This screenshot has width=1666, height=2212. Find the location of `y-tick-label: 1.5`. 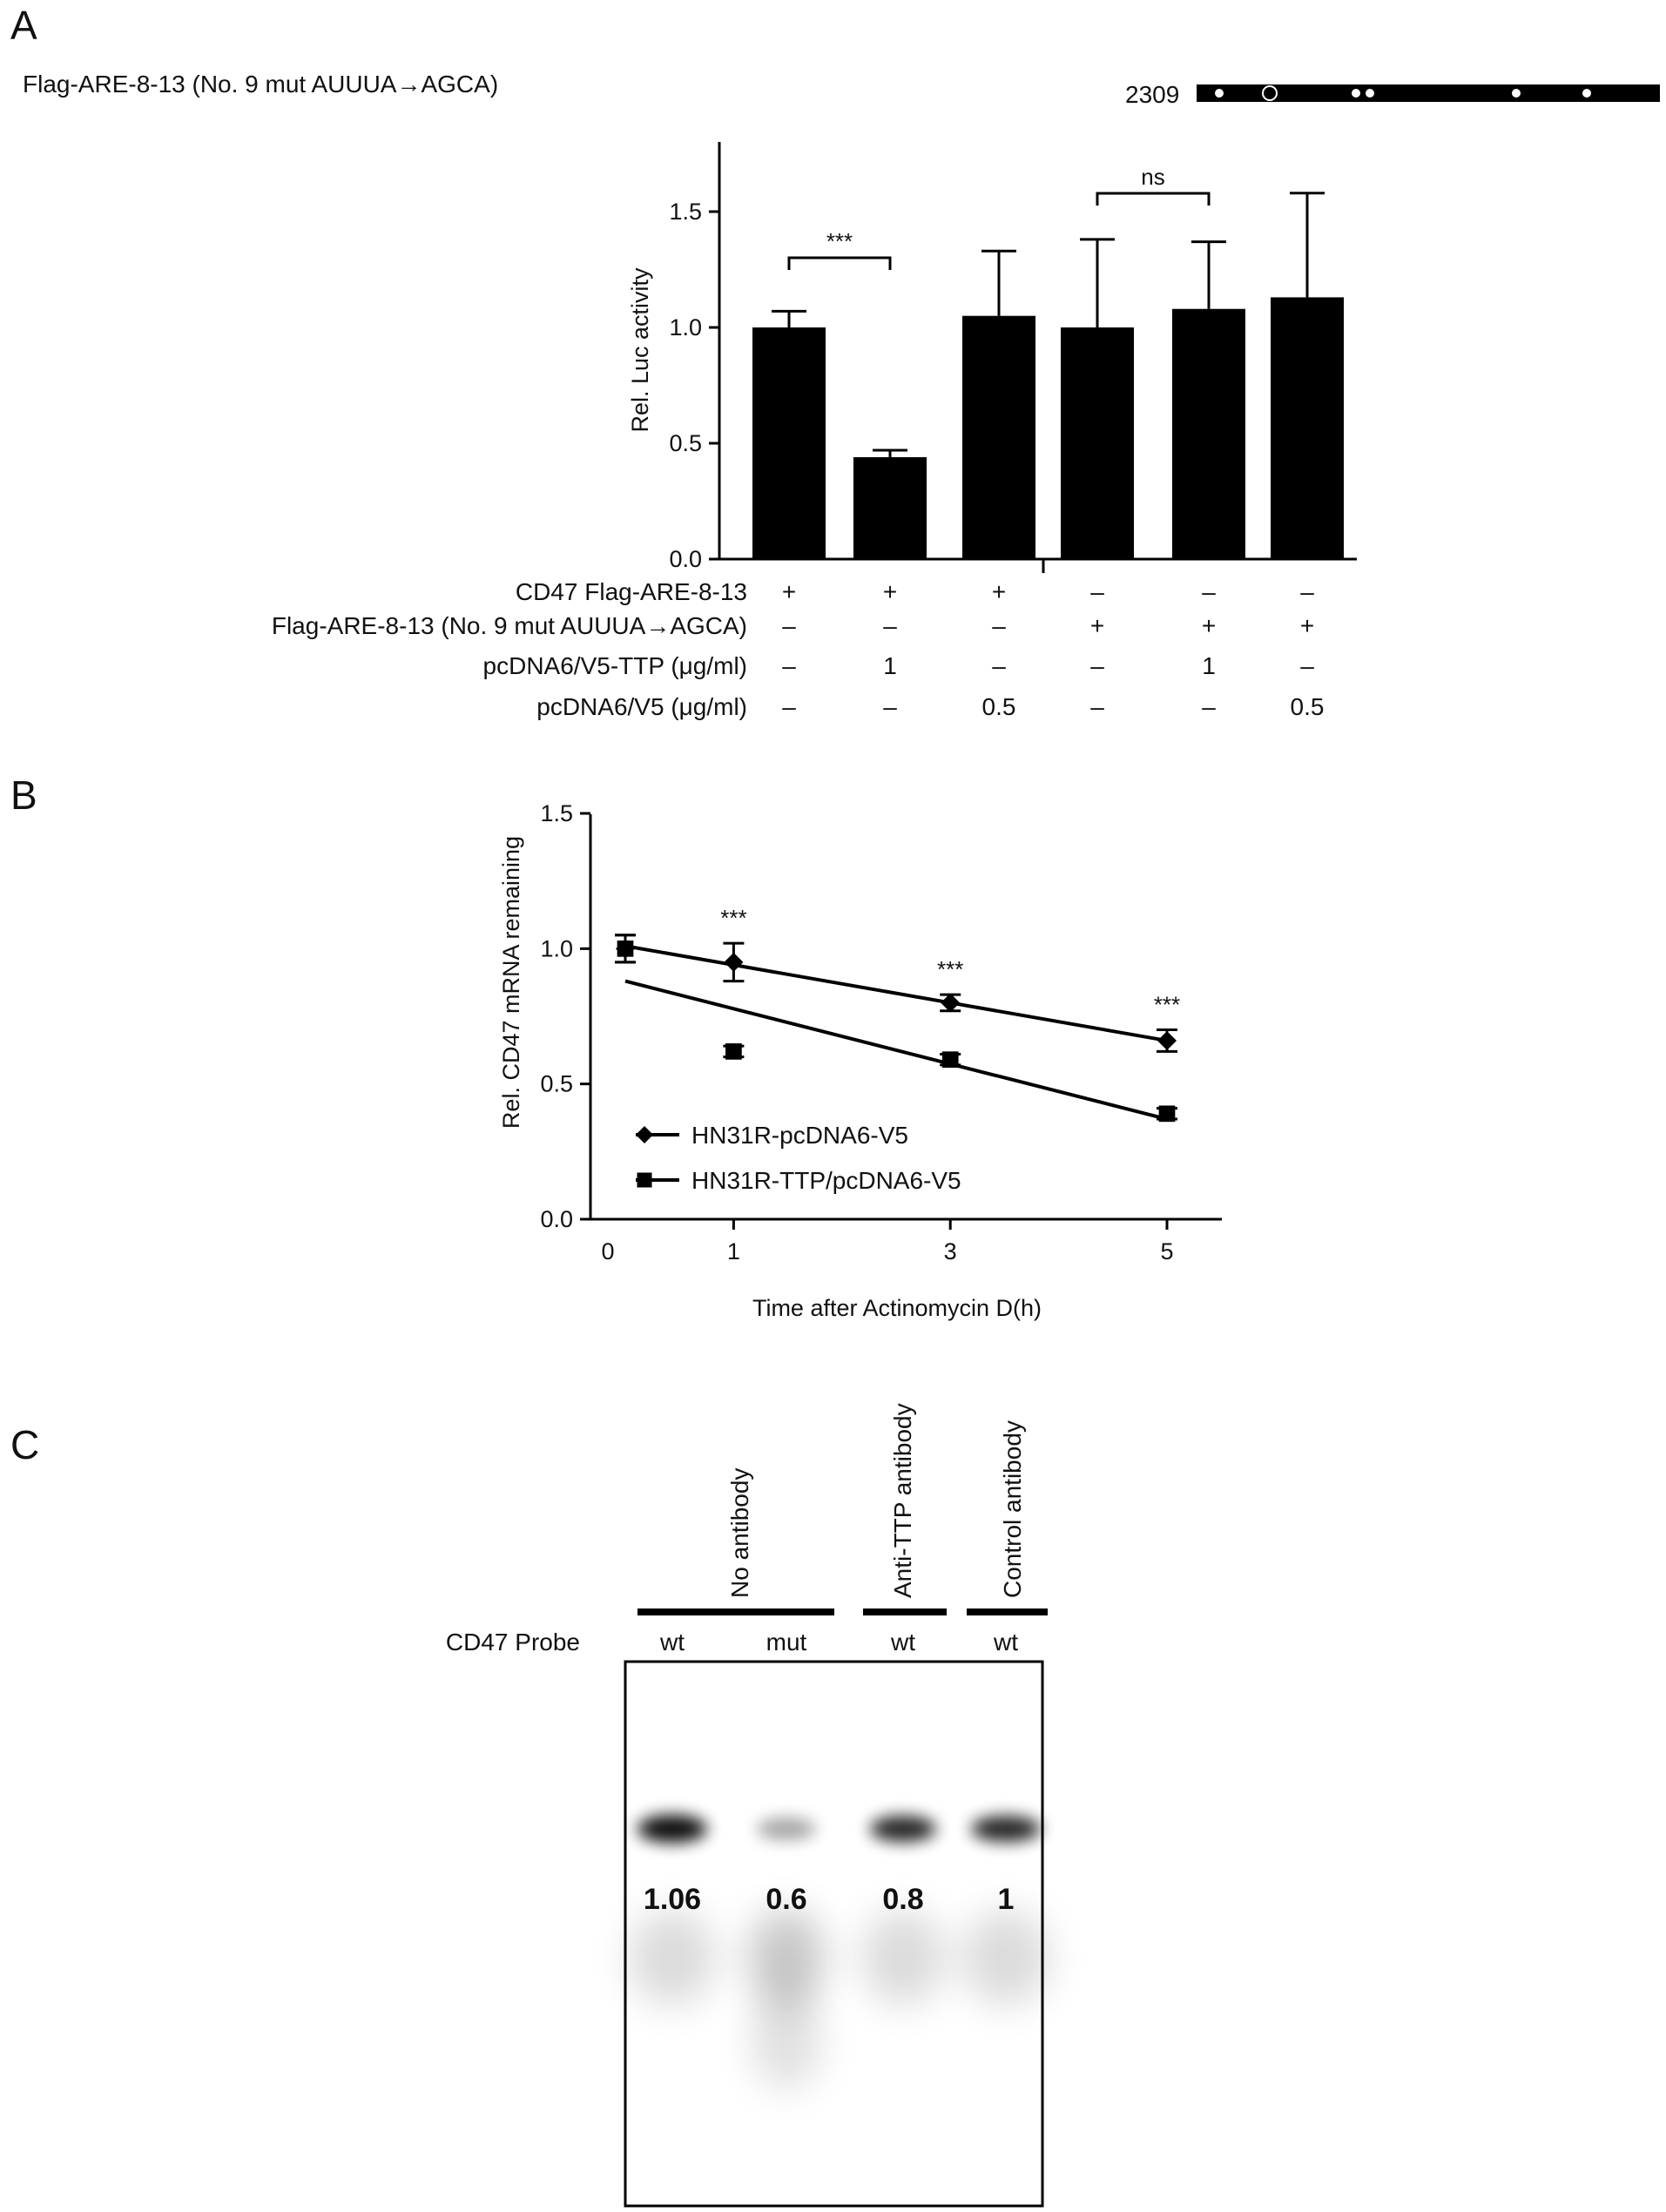

y-tick-label: 1.5 is located at coordinates (685, 212).